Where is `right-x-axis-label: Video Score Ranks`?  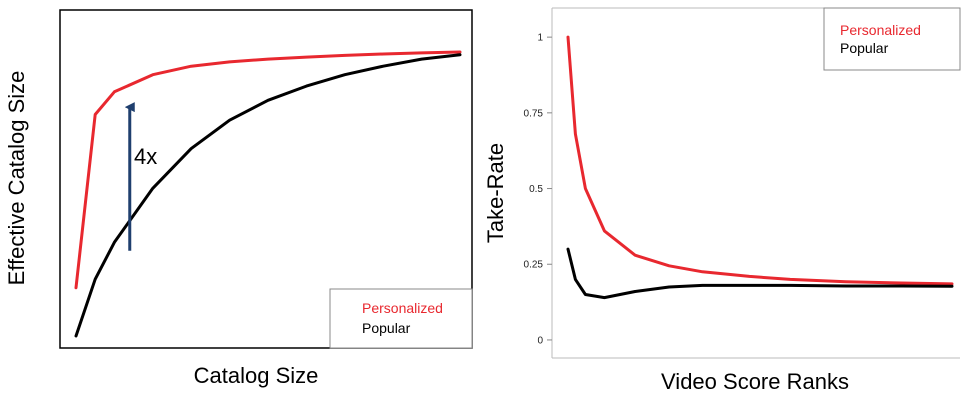 right-x-axis-label: Video Score Ranks is located at coordinates (755, 381).